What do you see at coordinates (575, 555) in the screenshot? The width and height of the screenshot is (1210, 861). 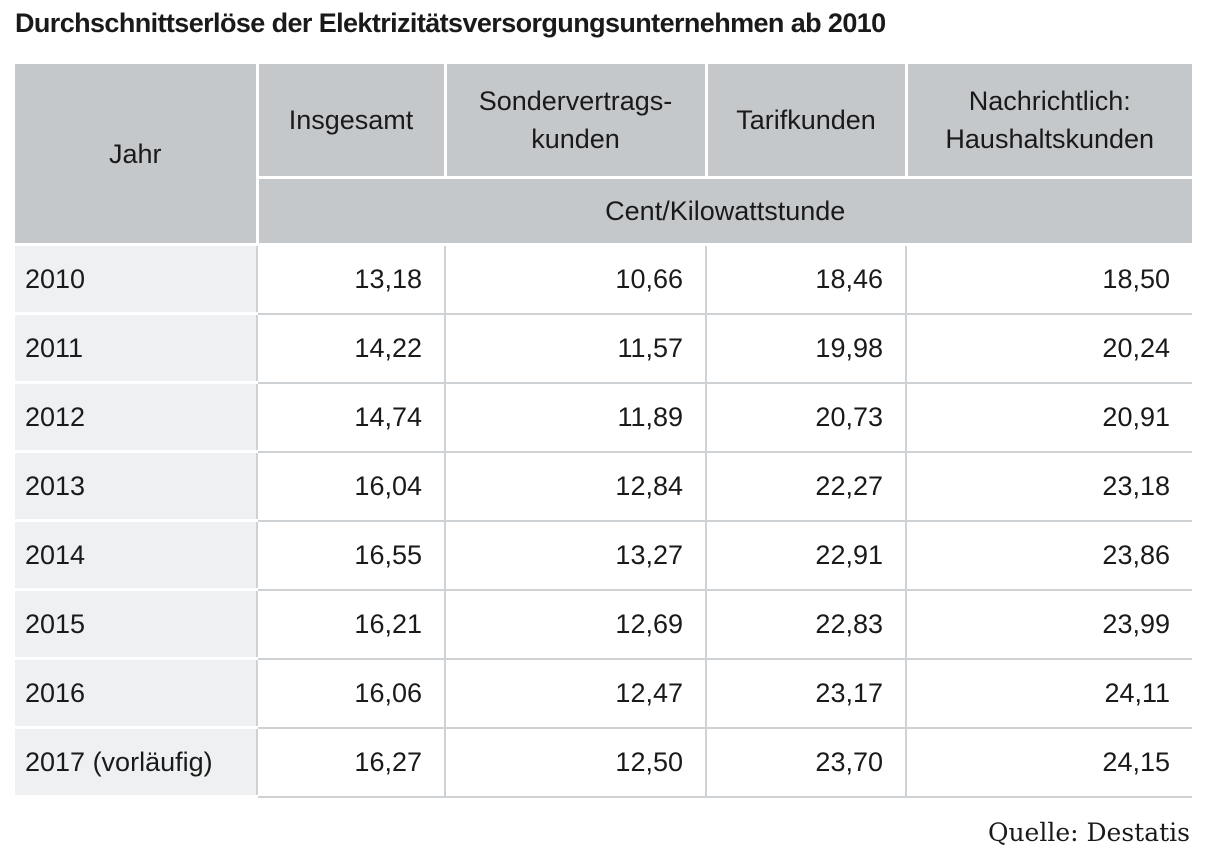 I see `sonder-cell: 13,27` at bounding box center [575, 555].